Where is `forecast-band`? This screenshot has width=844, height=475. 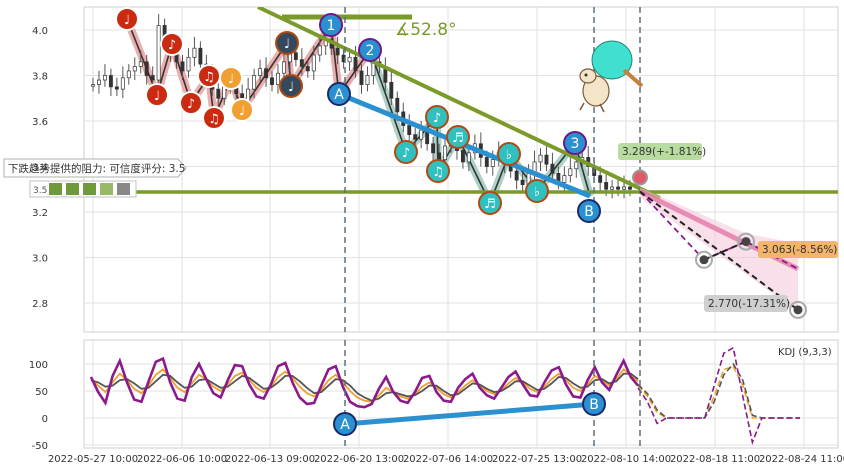 forecast-band is located at coordinates (719, 249).